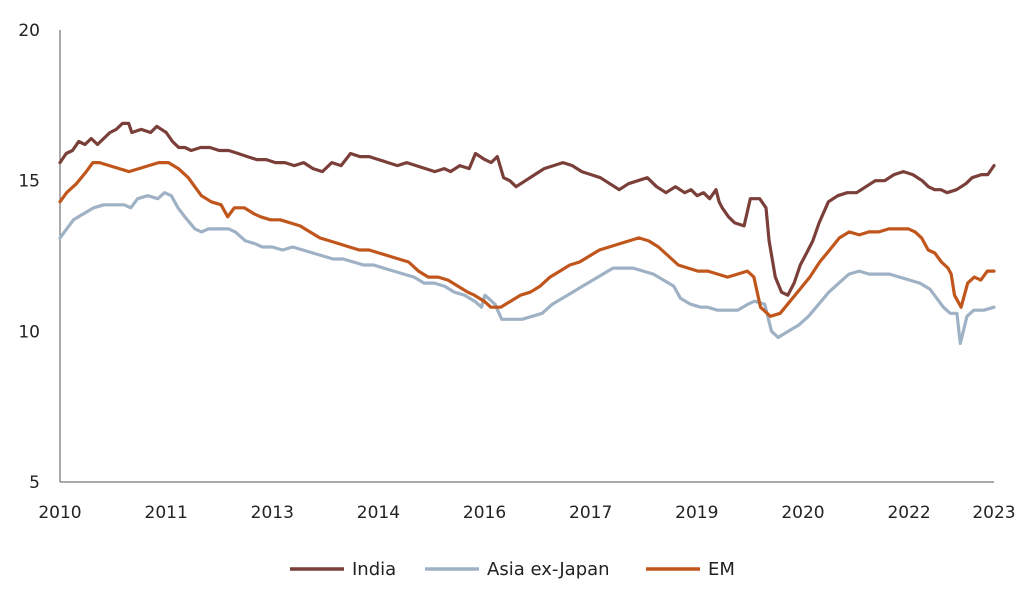 This screenshot has width=1024, height=607. What do you see at coordinates (696, 513) in the screenshot?
I see `x-tick-label: 2019` at bounding box center [696, 513].